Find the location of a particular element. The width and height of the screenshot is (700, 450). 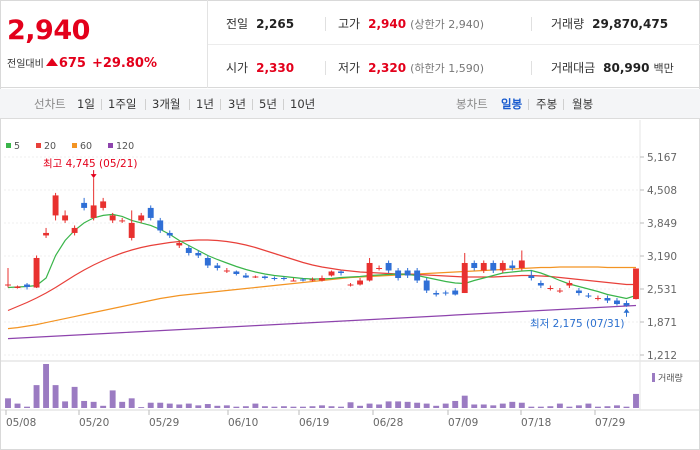

period-1d: 1일 is located at coordinates (86, 104).